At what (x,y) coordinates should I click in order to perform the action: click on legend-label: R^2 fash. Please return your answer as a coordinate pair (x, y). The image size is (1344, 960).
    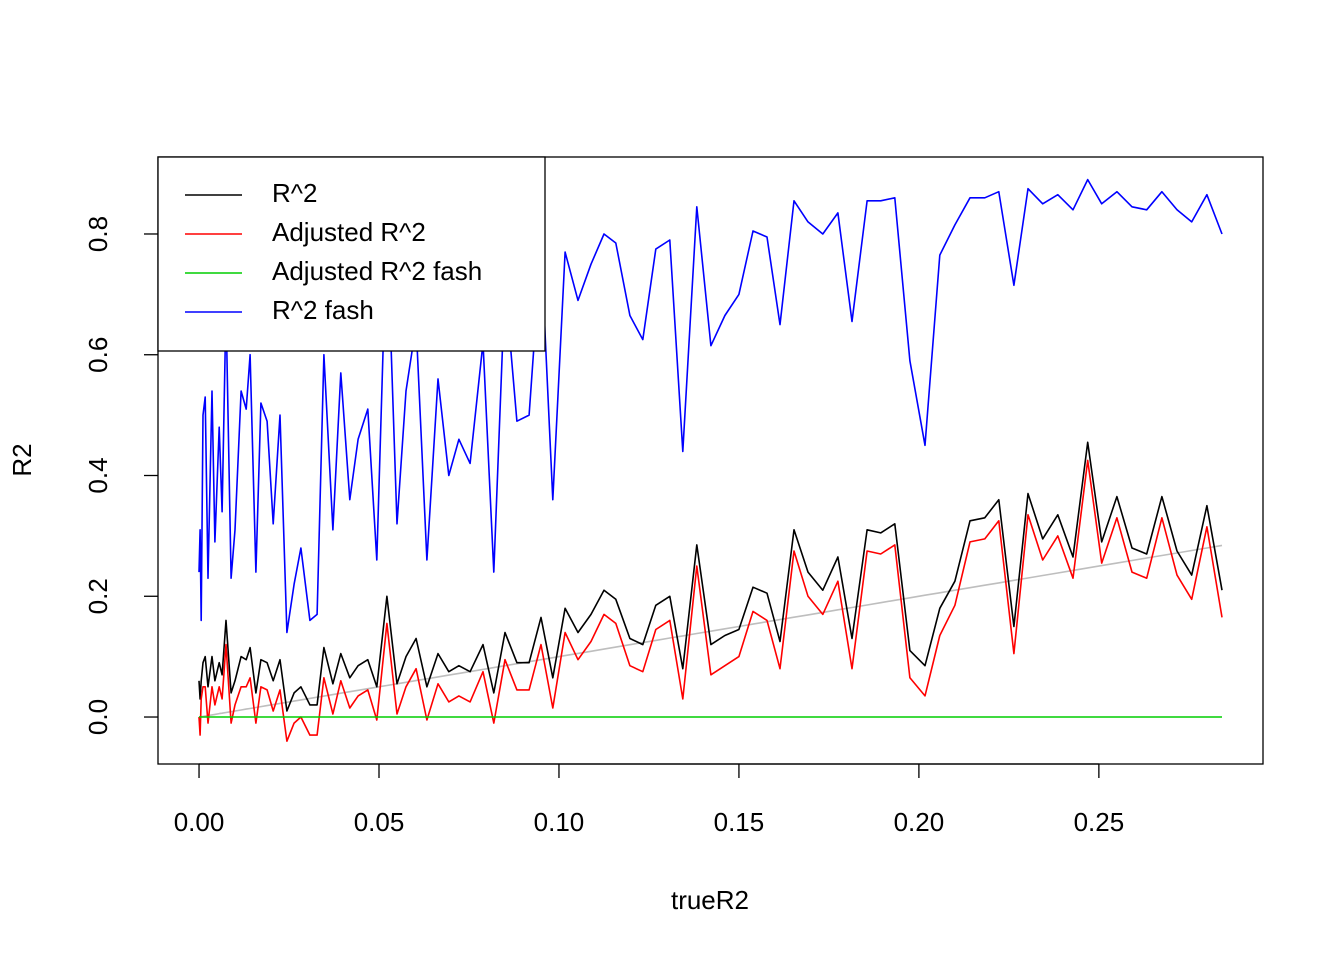
    Looking at the image, I should click on (323, 310).